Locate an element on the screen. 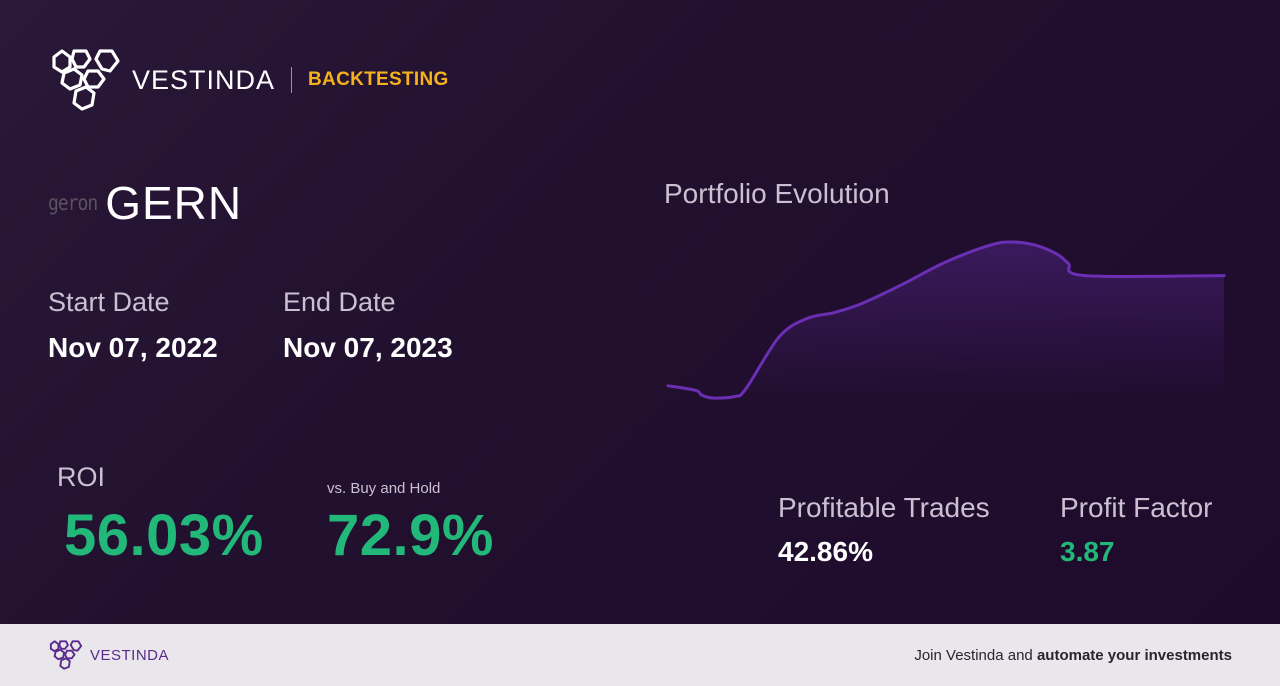 Image resolution: width=1280 pixels, height=686 pixels. brand-name: VESTINDA is located at coordinates (204, 79).